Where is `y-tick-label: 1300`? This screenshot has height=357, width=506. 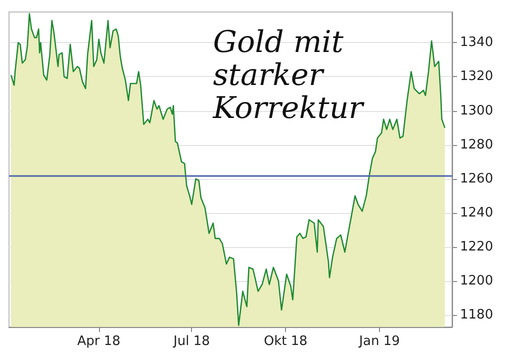 y-tick-label: 1300 is located at coordinates (477, 110).